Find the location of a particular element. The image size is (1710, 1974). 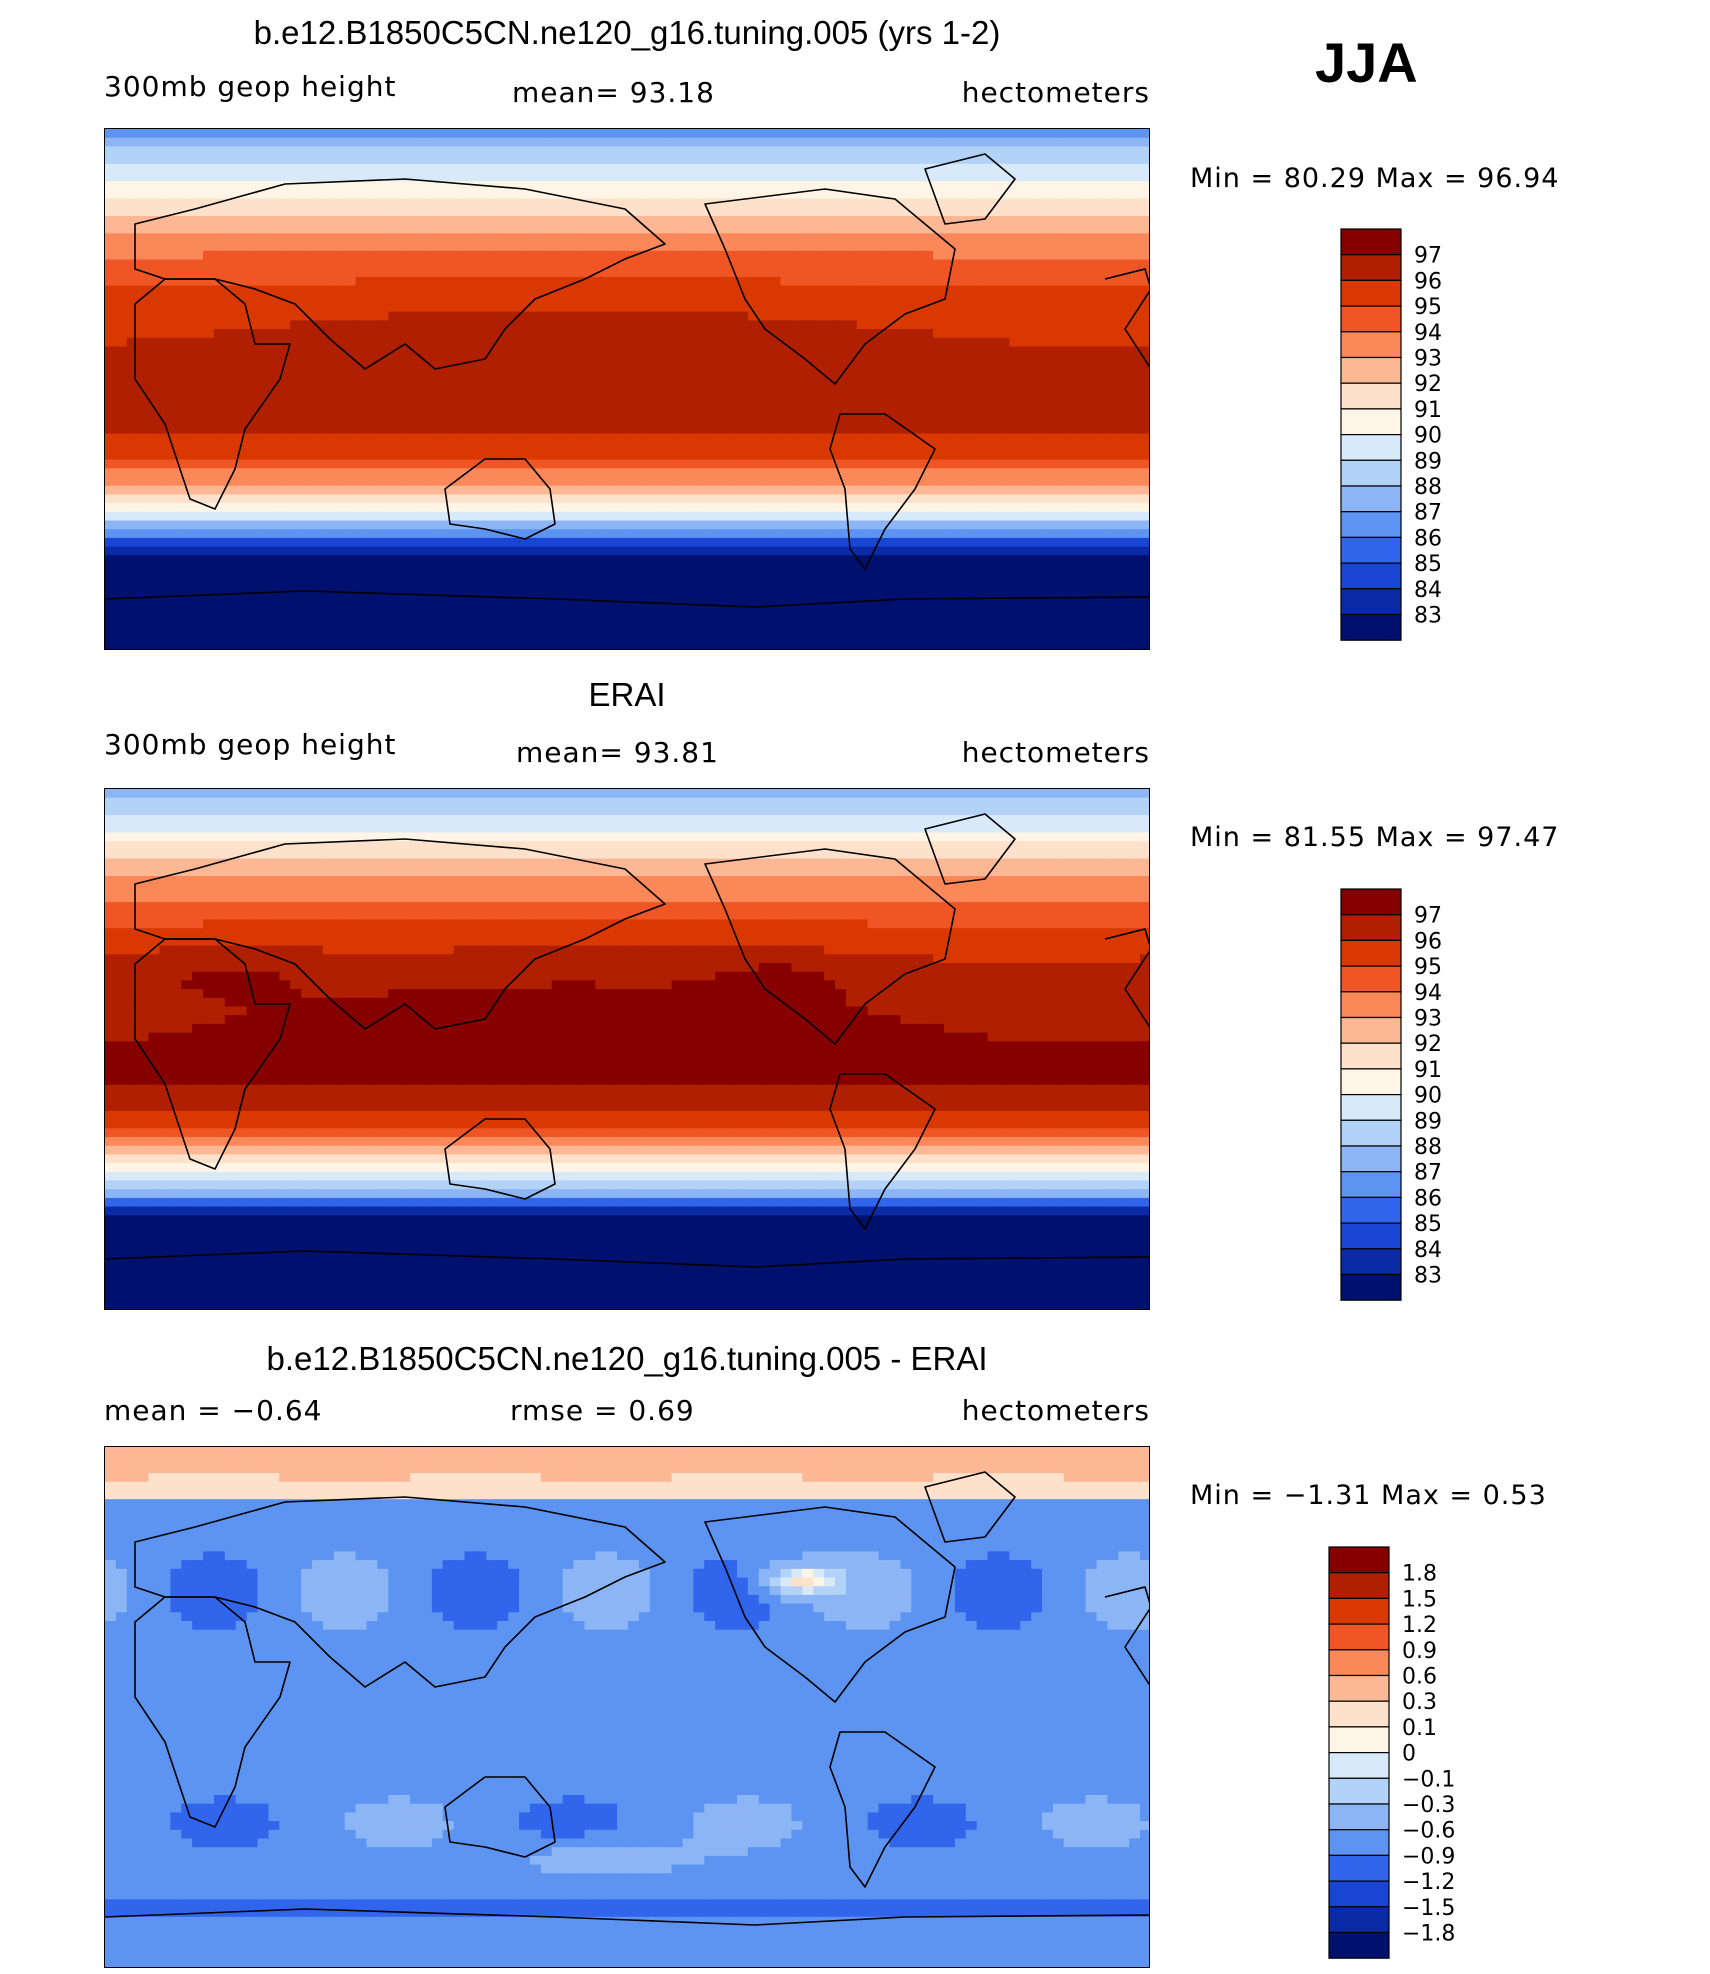

colorbar-tick-label: −0.6 is located at coordinates (1428, 1831).